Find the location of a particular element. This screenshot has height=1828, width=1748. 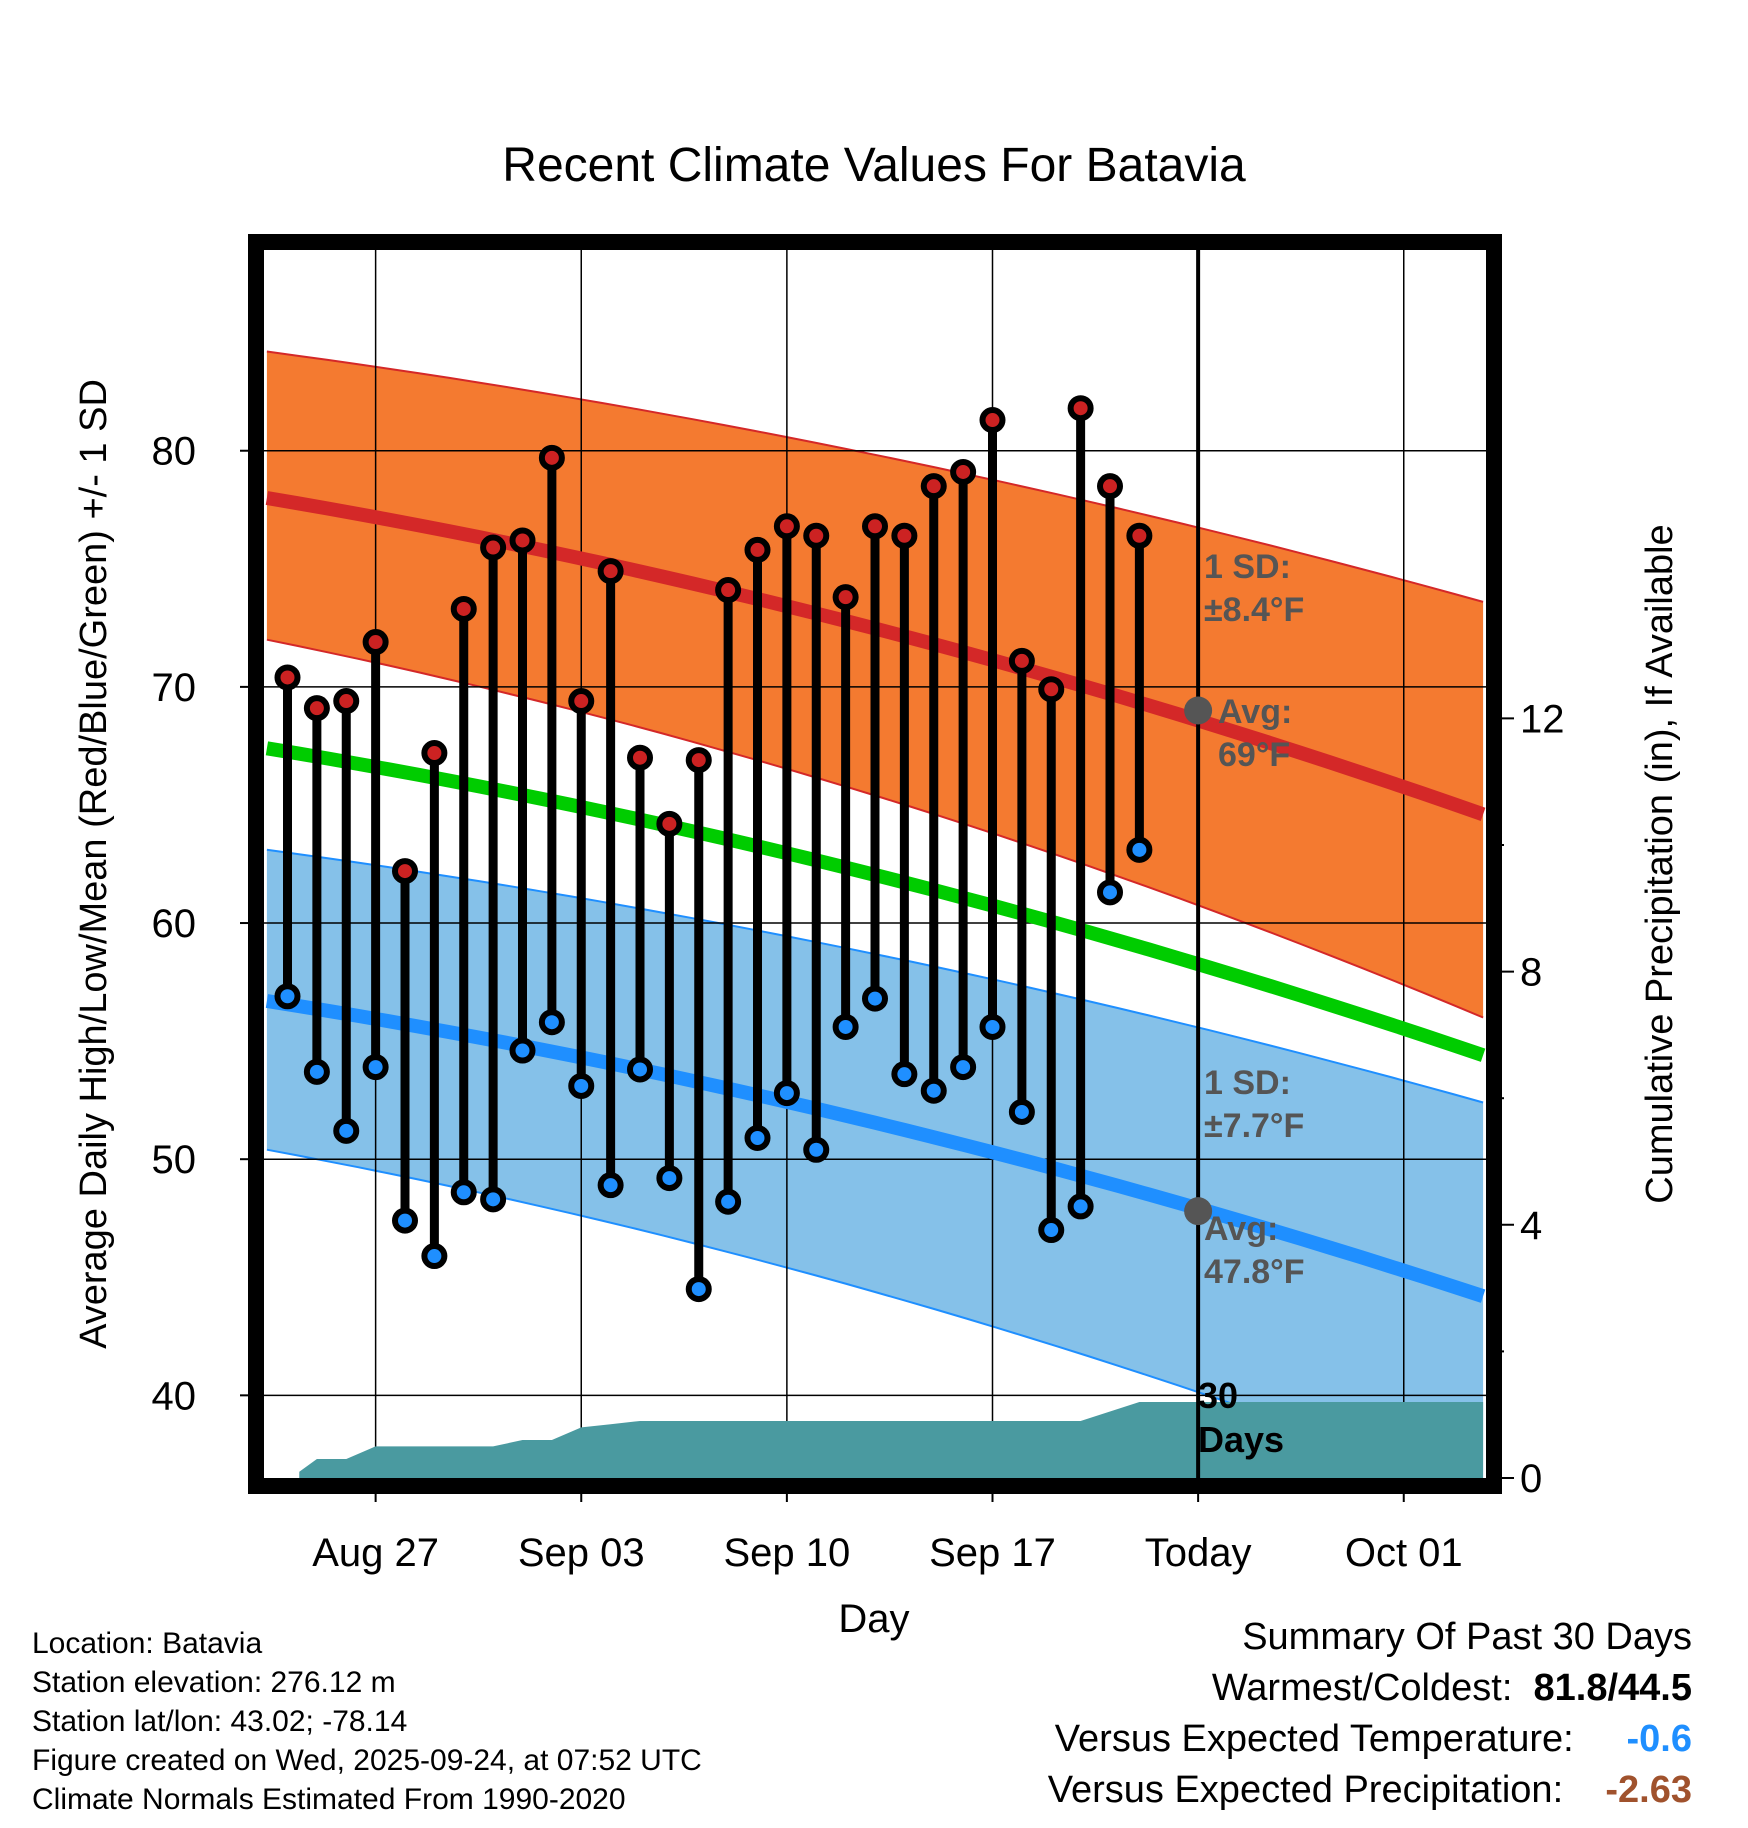

temp-anomaly-row: Versus Expected Temperature: -0.6 is located at coordinates (1370, 1739).